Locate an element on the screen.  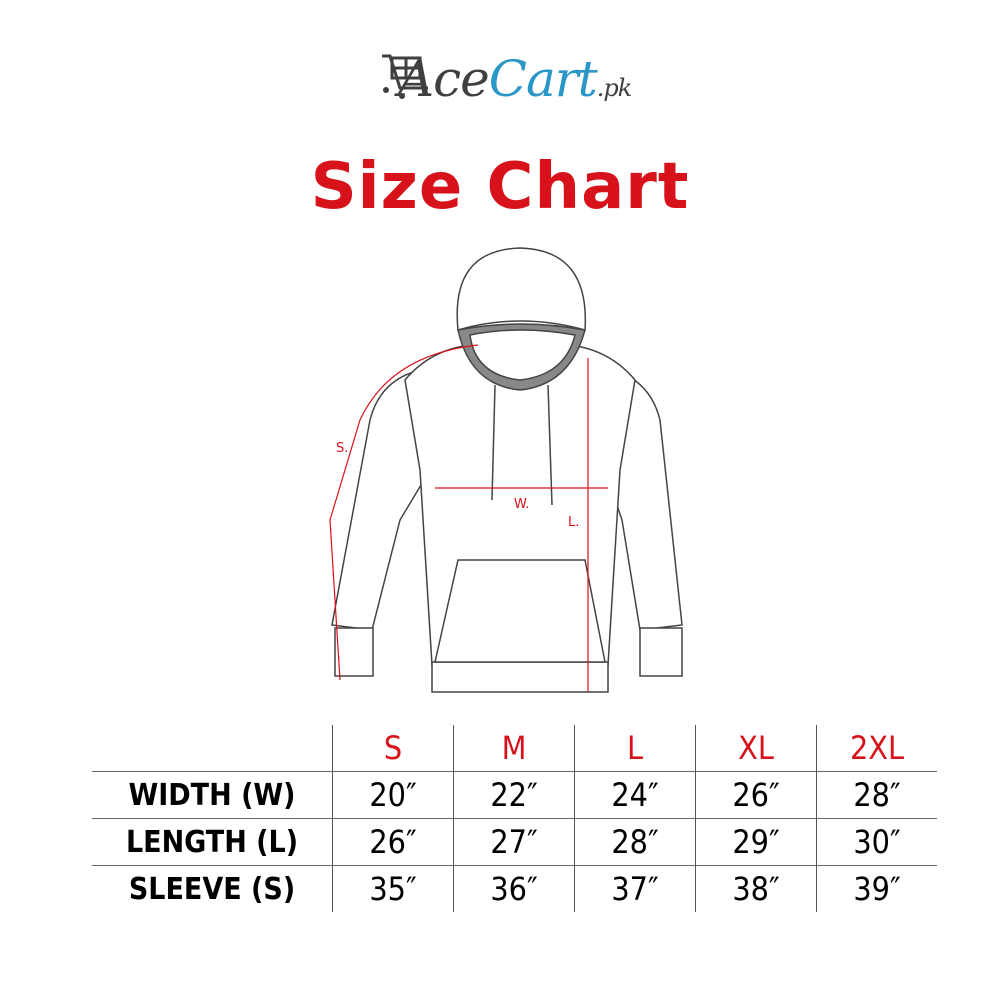
brand-name-cart: Cart is located at coordinates (543, 79).